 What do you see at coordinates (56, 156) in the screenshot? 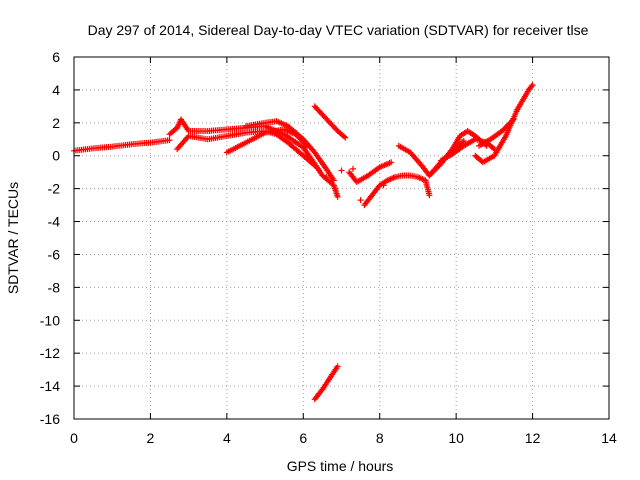
I see `y-tick-label: 0` at bounding box center [56, 156].